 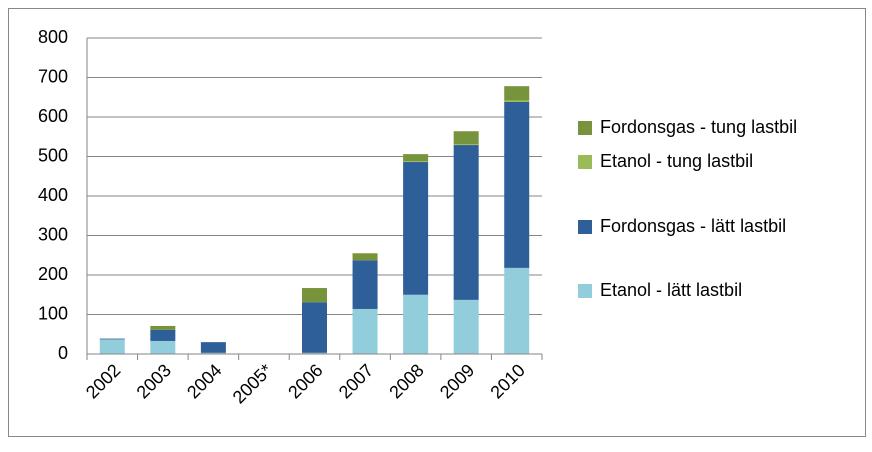 What do you see at coordinates (53, 274) in the screenshot?
I see `y-tick-label: 200` at bounding box center [53, 274].